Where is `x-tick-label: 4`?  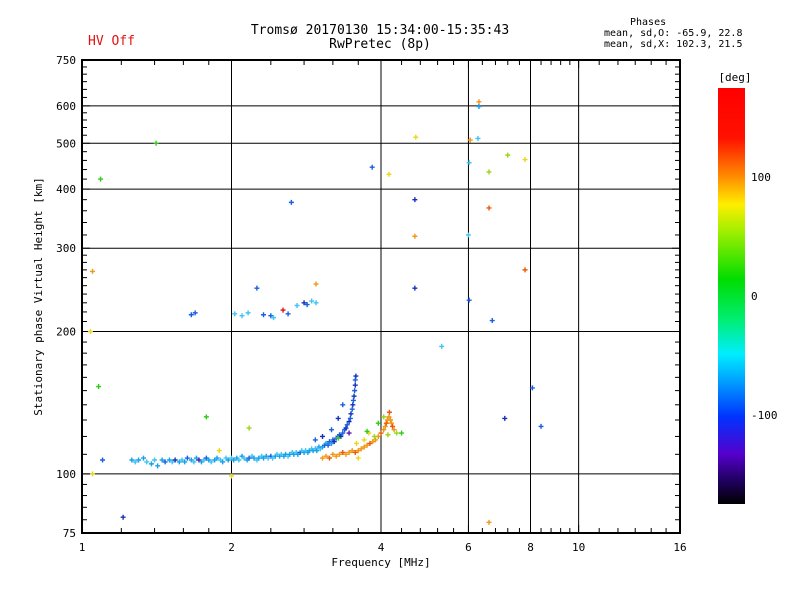 x-tick-label: 4 is located at coordinates (381, 547).